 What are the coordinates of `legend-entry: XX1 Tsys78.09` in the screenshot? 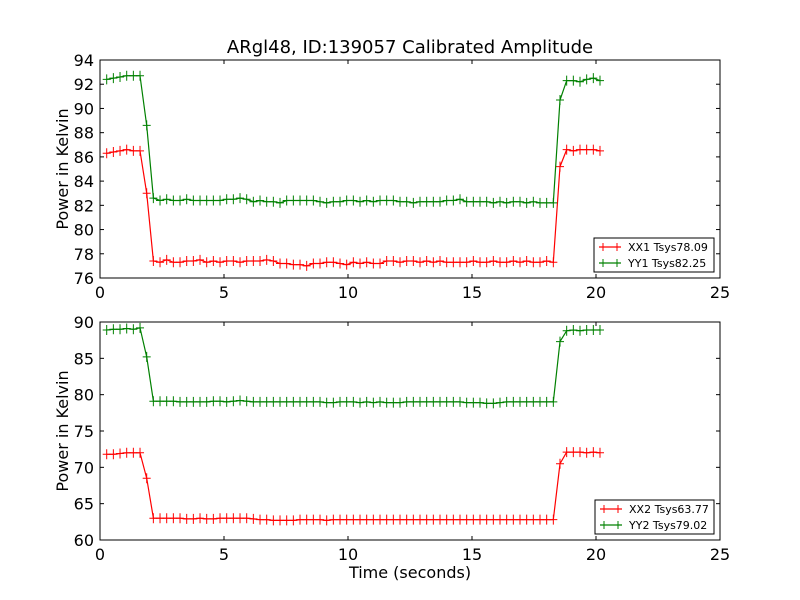 It's located at (653, 247).